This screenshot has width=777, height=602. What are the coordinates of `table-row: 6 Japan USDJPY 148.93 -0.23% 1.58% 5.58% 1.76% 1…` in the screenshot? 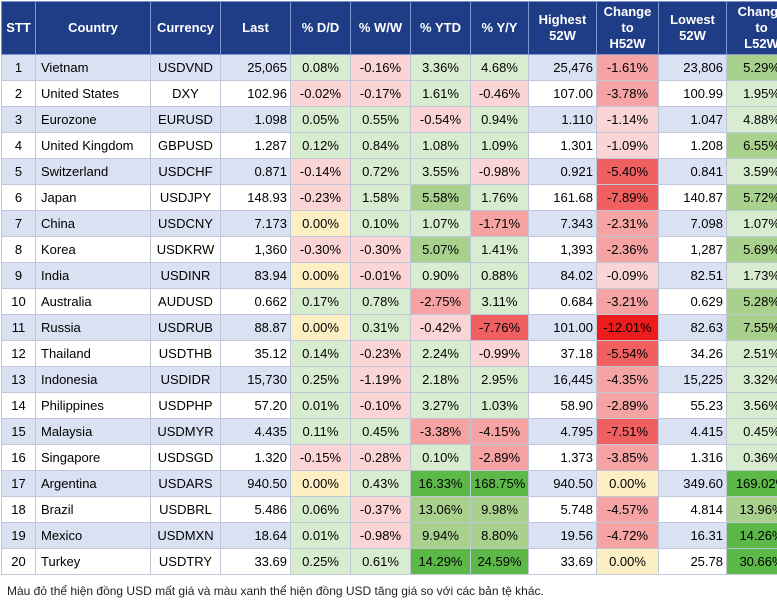 It's located at (389, 197).